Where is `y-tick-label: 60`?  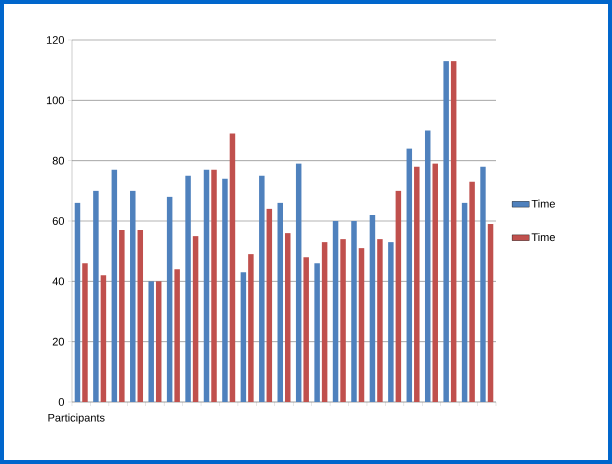 y-tick-label: 60 is located at coordinates (58, 221).